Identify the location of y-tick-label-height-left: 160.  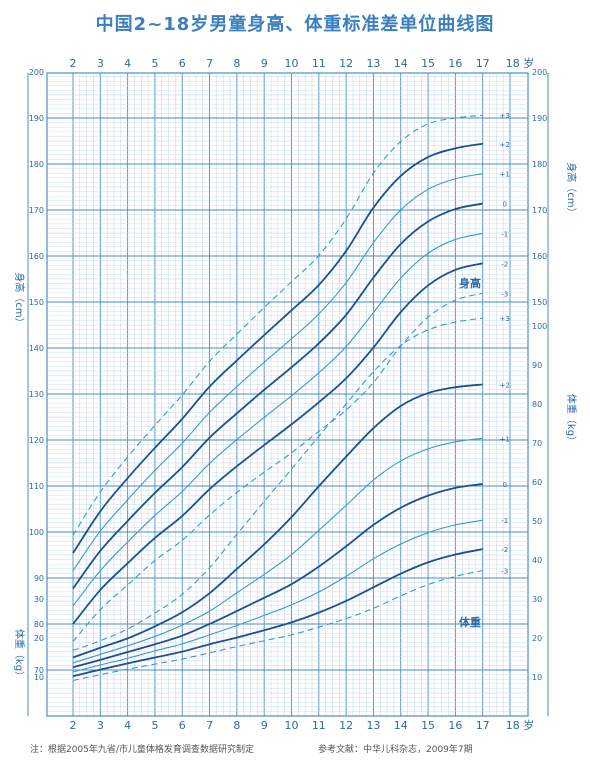
(36, 256).